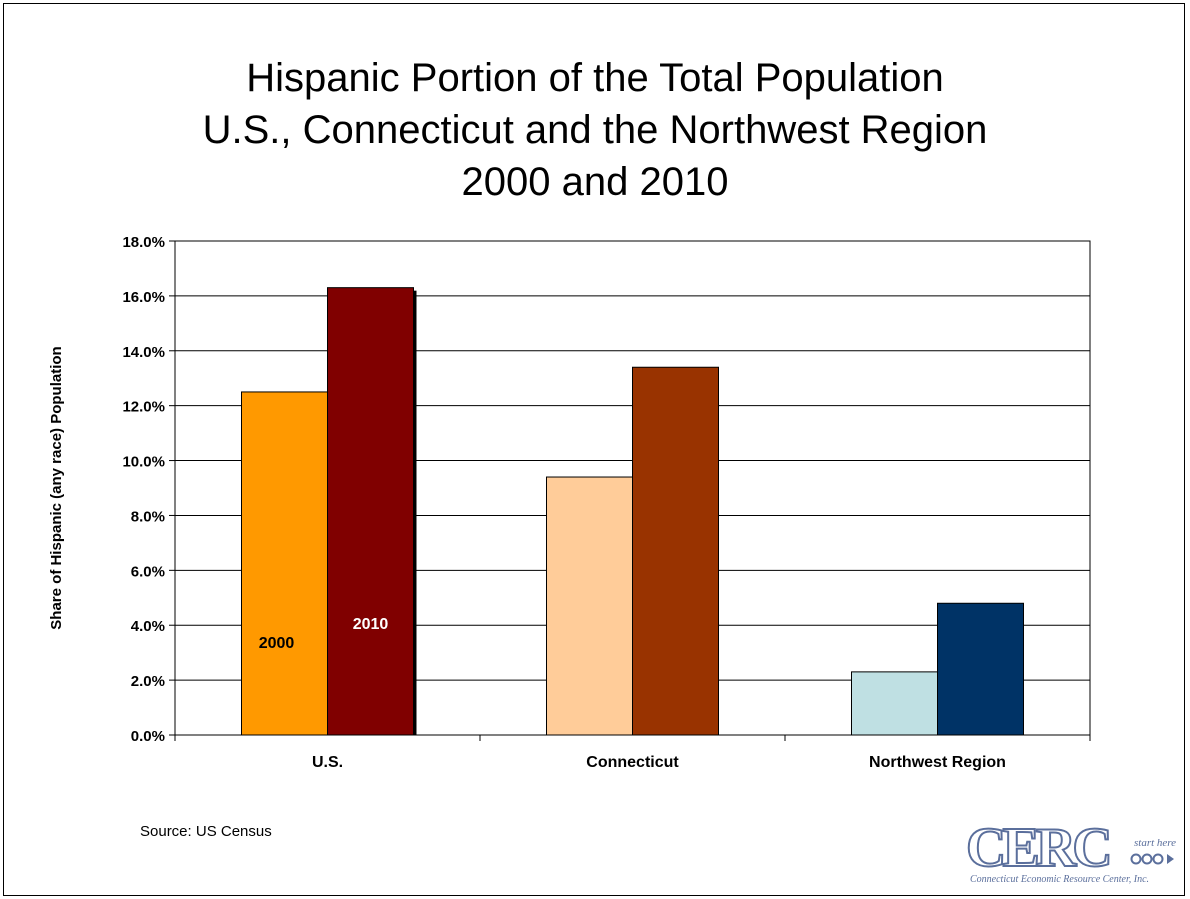 The width and height of the screenshot is (1190, 899). What do you see at coordinates (371, 624) in the screenshot?
I see `bar-series-label: 2010` at bounding box center [371, 624].